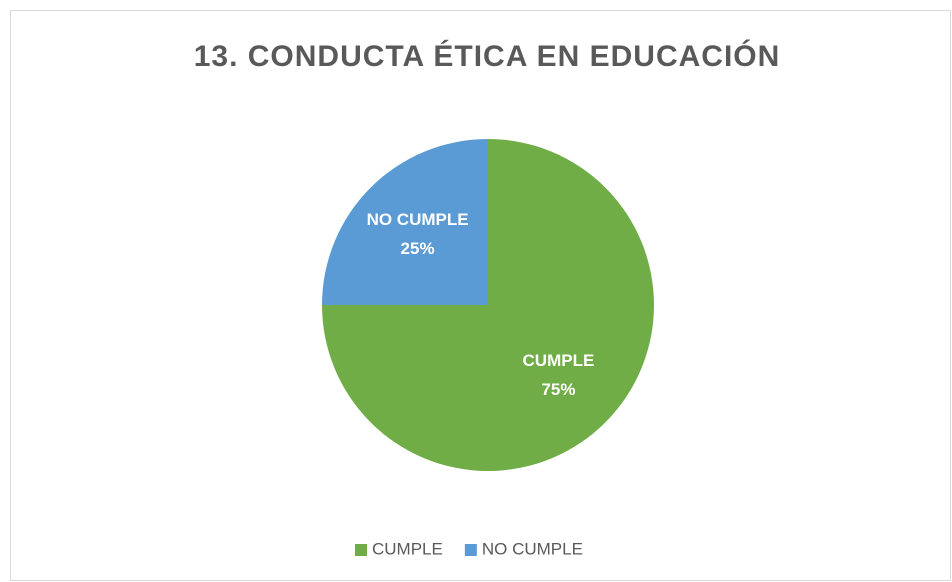 The height and width of the screenshot is (582, 952). I want to click on slice-label-value: 75%, so click(558, 389).